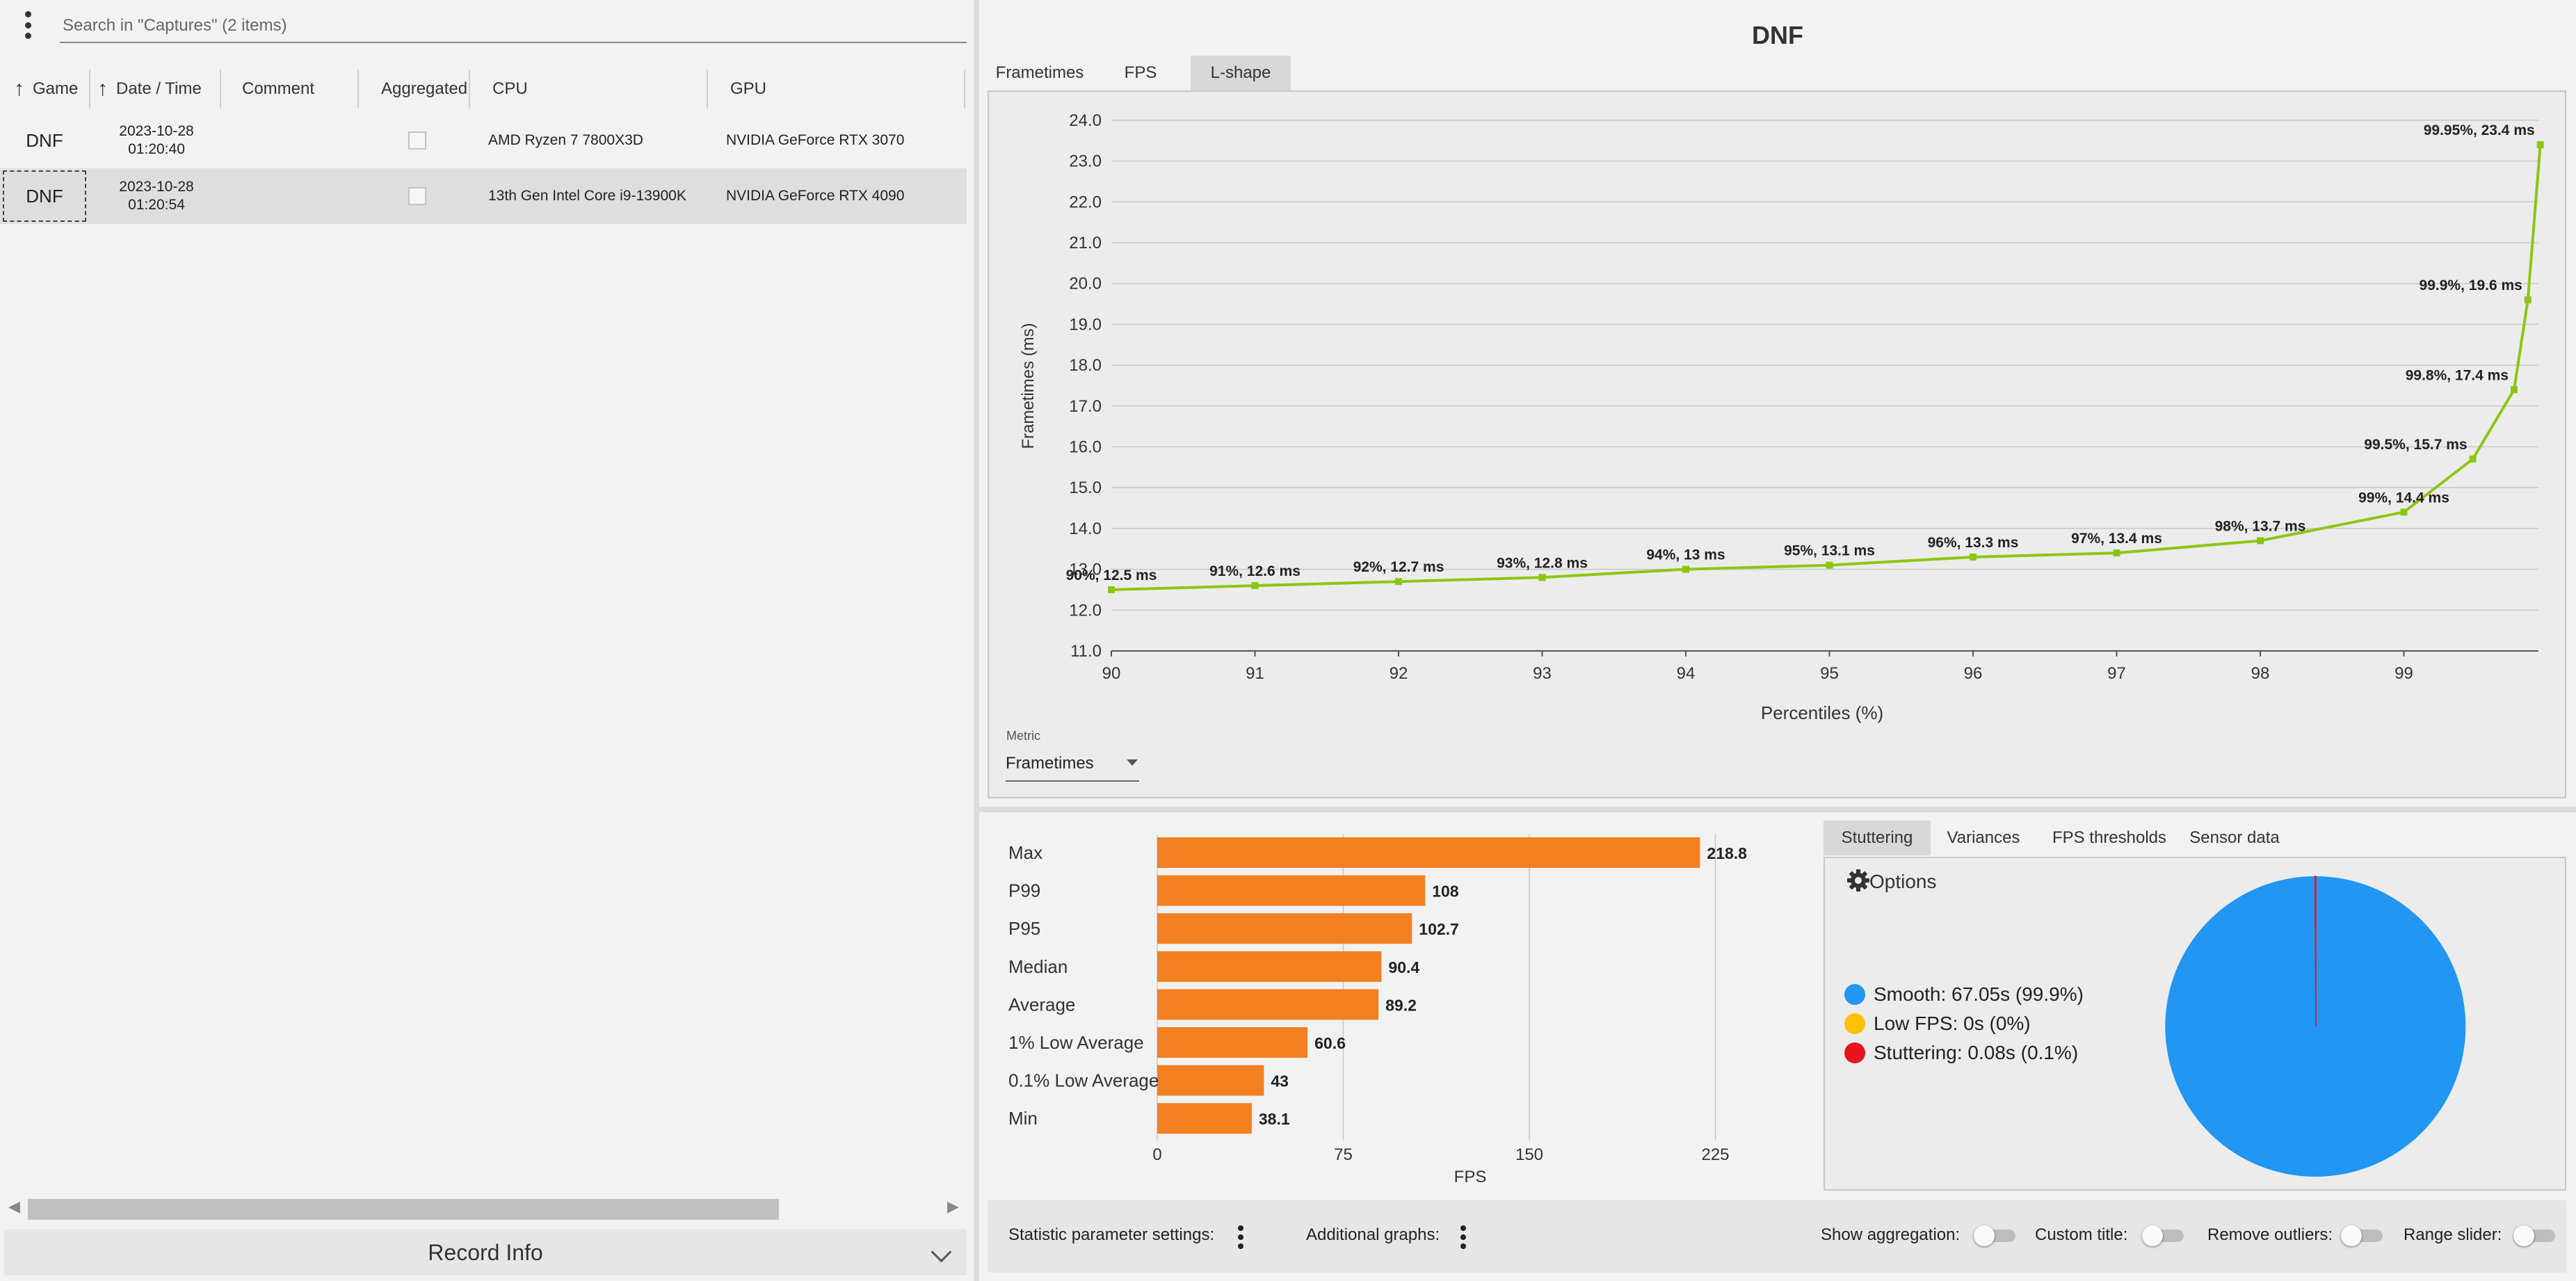 This screenshot has width=2576, height=1281. What do you see at coordinates (160, 89) in the screenshot?
I see `column-header-datetime: ↑ Date / Time` at bounding box center [160, 89].